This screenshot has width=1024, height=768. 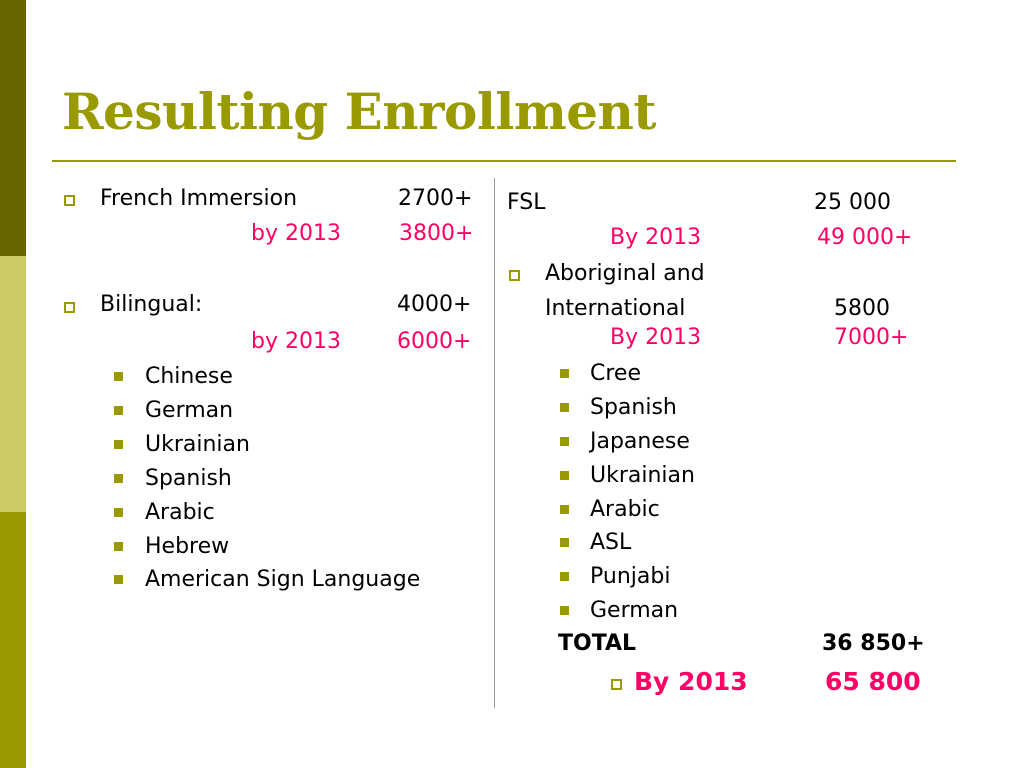 What do you see at coordinates (615, 373) in the screenshot?
I see `right-language-item: Cree` at bounding box center [615, 373].